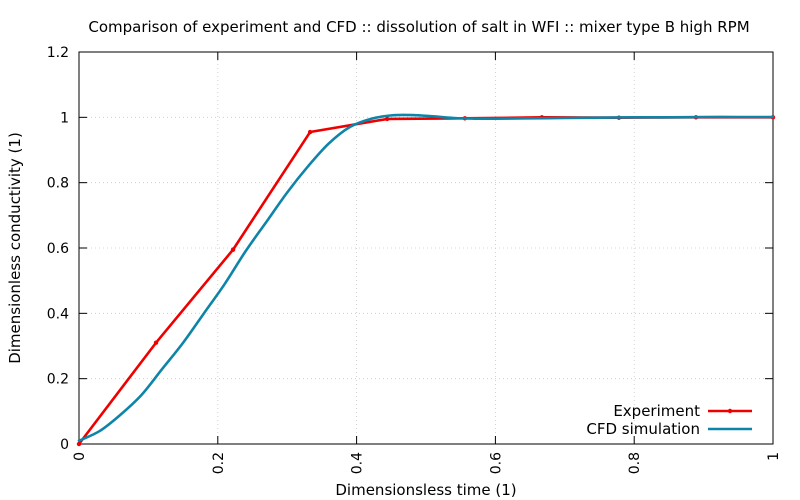 The width and height of the screenshot is (800, 500). What do you see at coordinates (656, 411) in the screenshot?
I see `legend-label: Experiment` at bounding box center [656, 411].